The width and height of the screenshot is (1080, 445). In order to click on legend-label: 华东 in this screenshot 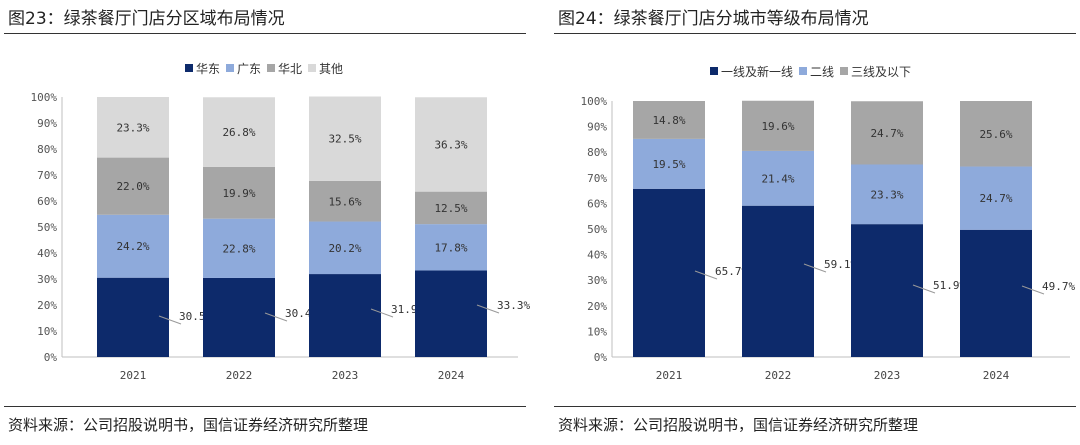, I will do `click(208, 69)`.